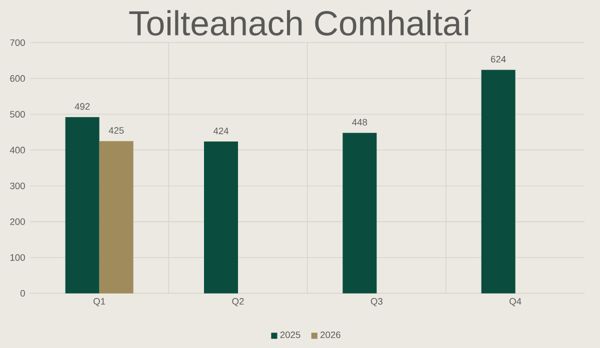 The width and height of the screenshot is (600, 348). What do you see at coordinates (17, 150) in the screenshot?
I see `y-tick-label: 400` at bounding box center [17, 150].